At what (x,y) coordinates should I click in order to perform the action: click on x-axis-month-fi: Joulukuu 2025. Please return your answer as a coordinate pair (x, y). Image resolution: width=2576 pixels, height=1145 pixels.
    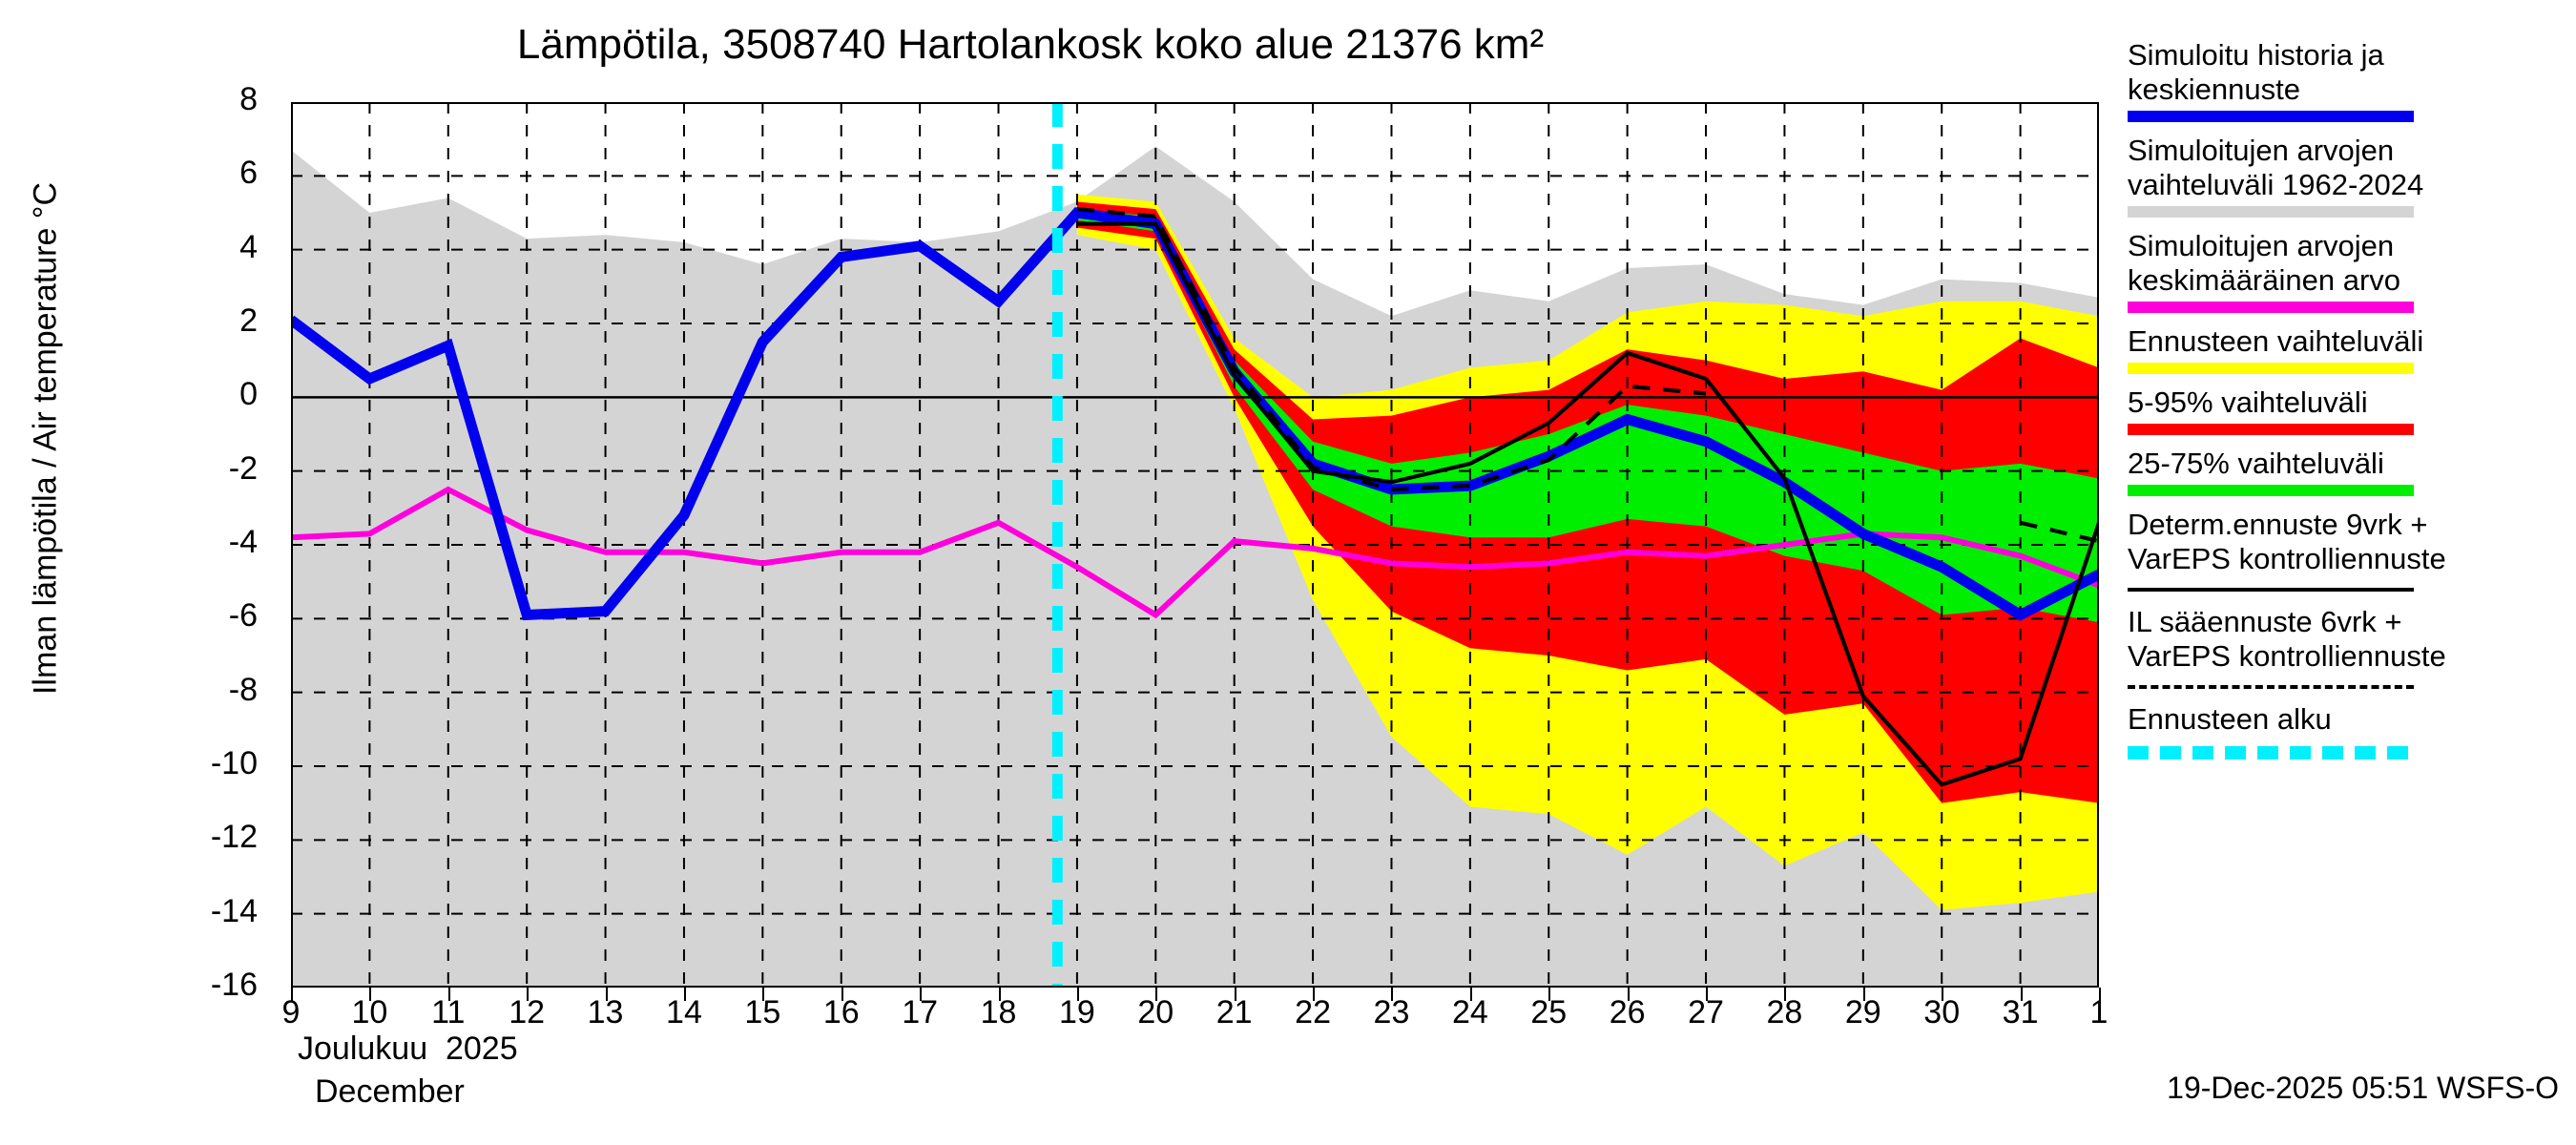
    Looking at the image, I should click on (408, 1048).